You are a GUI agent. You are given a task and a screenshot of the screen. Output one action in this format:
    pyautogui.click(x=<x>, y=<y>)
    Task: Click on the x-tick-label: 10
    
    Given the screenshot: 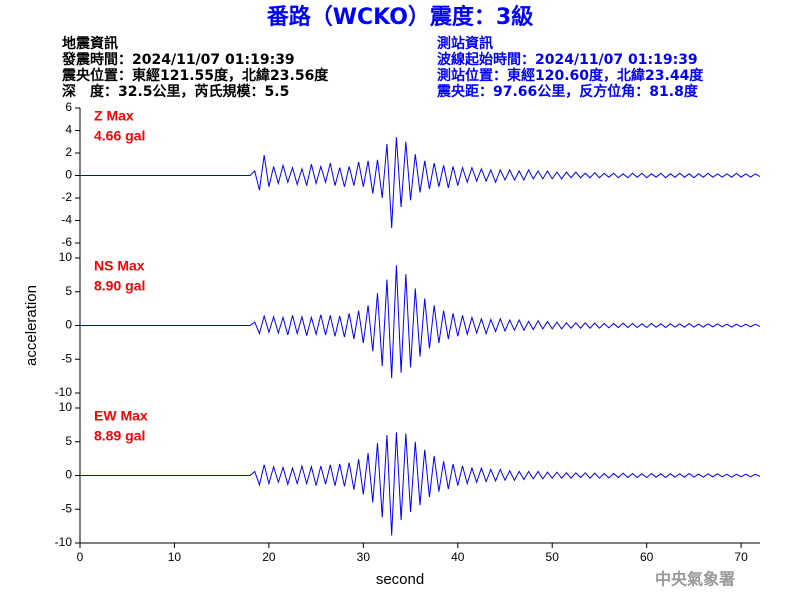 What is the action you would take?
    pyautogui.click(x=175, y=557)
    